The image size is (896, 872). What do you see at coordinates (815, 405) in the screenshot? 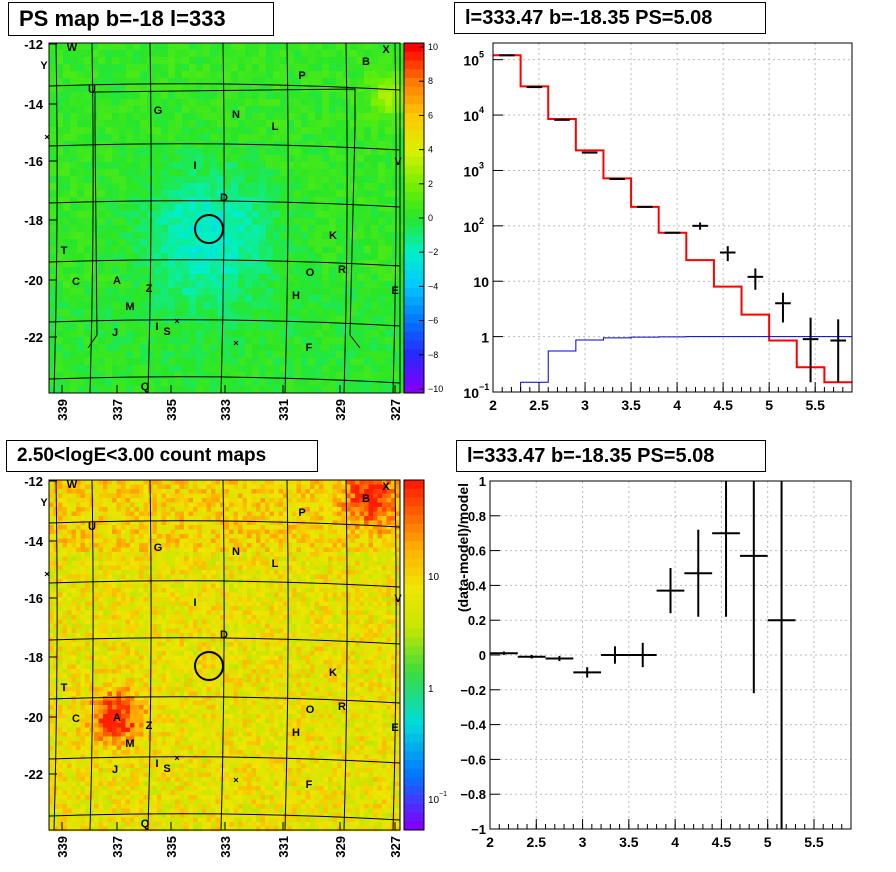
I see `x-tick-label: 5.5` at bounding box center [815, 405].